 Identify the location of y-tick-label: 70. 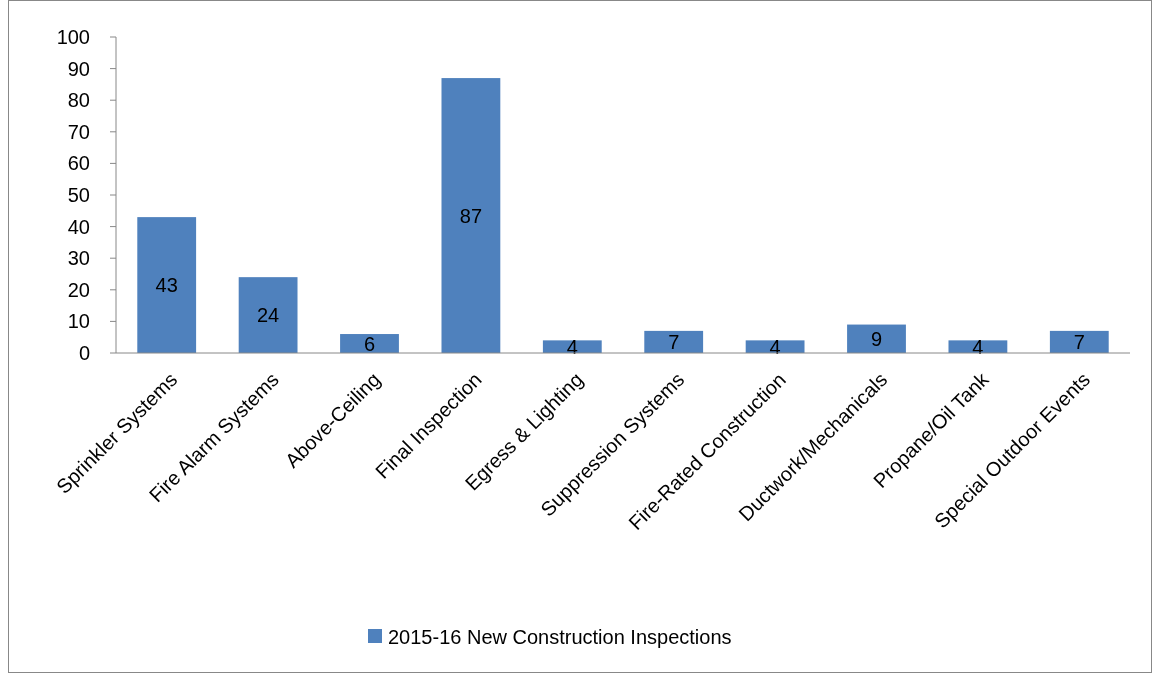
(78, 131).